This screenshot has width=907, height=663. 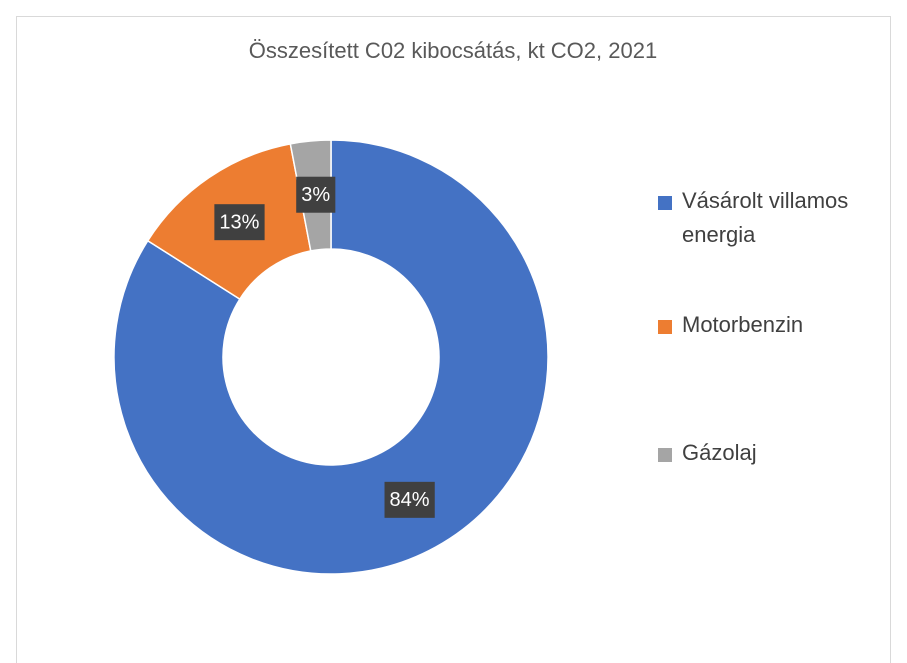 I want to click on legend-label: Vásárolt villamos energia, so click(x=765, y=217).